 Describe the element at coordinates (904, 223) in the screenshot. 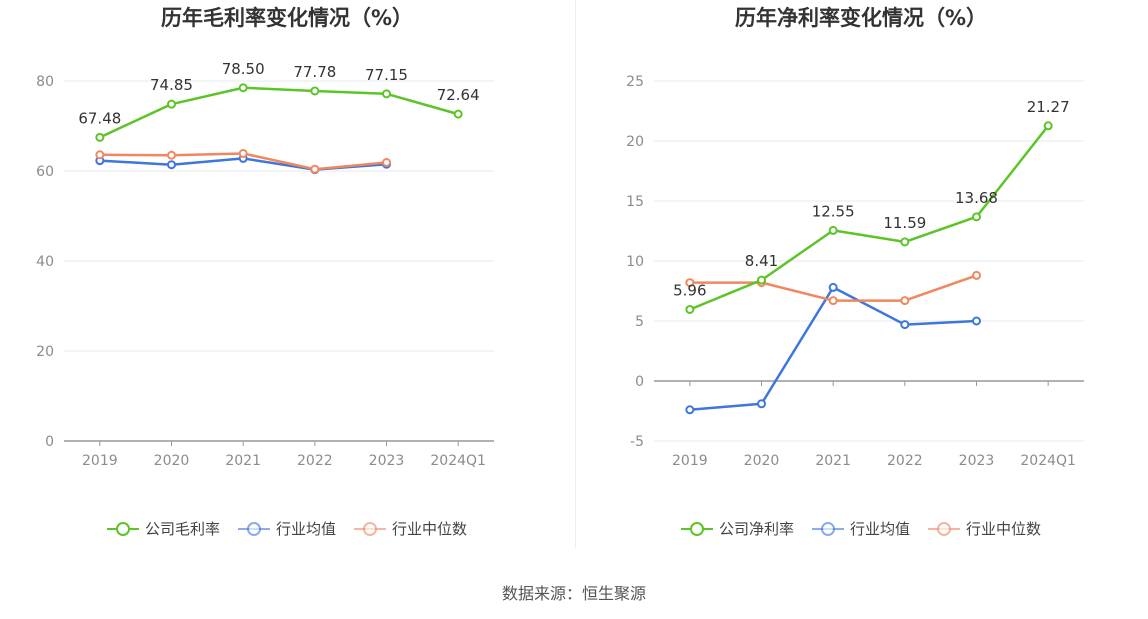

I see `data-label: 11.59` at that location.